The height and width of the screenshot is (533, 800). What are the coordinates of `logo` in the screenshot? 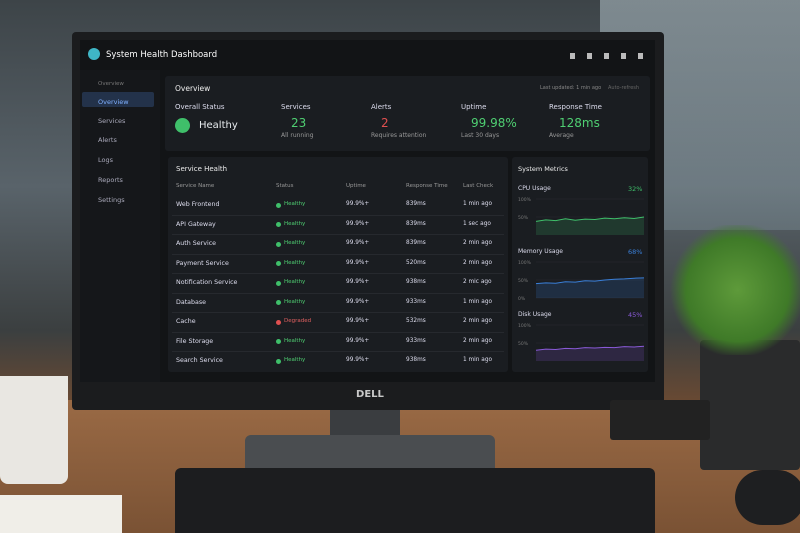 It's located at (94, 54).